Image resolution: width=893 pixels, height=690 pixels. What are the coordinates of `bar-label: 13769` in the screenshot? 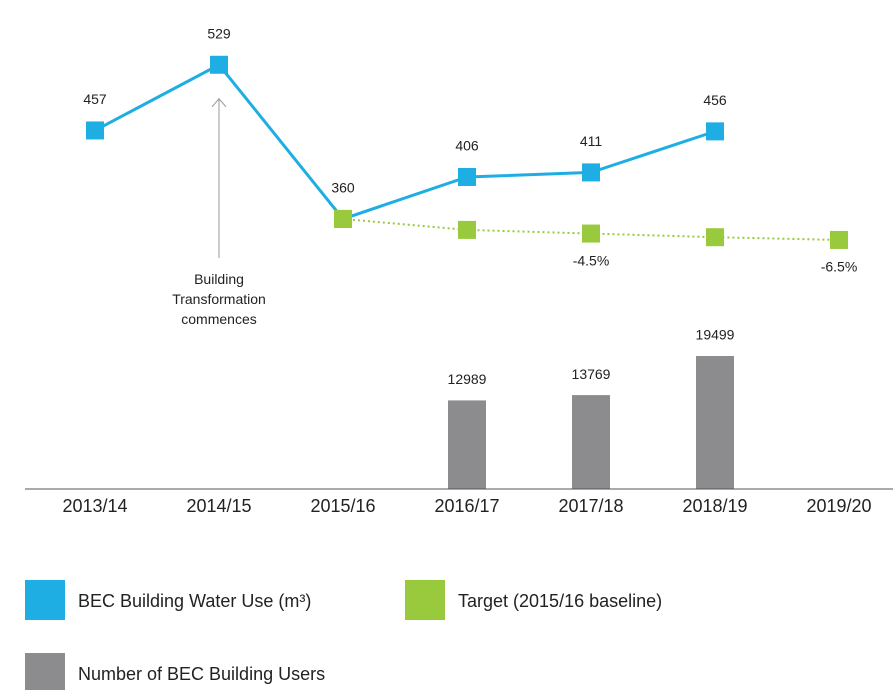 It's located at (591, 374).